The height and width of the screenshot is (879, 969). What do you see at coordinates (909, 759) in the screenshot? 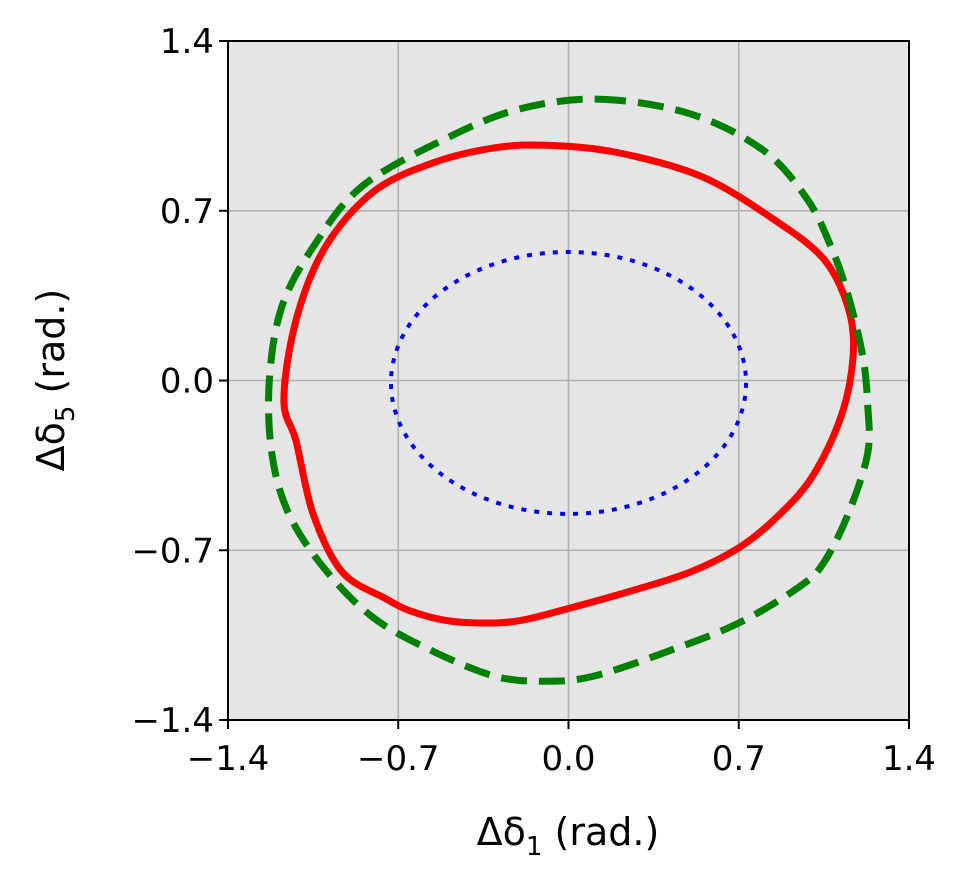
I see `x-tick-label: 1.4` at bounding box center [909, 759].